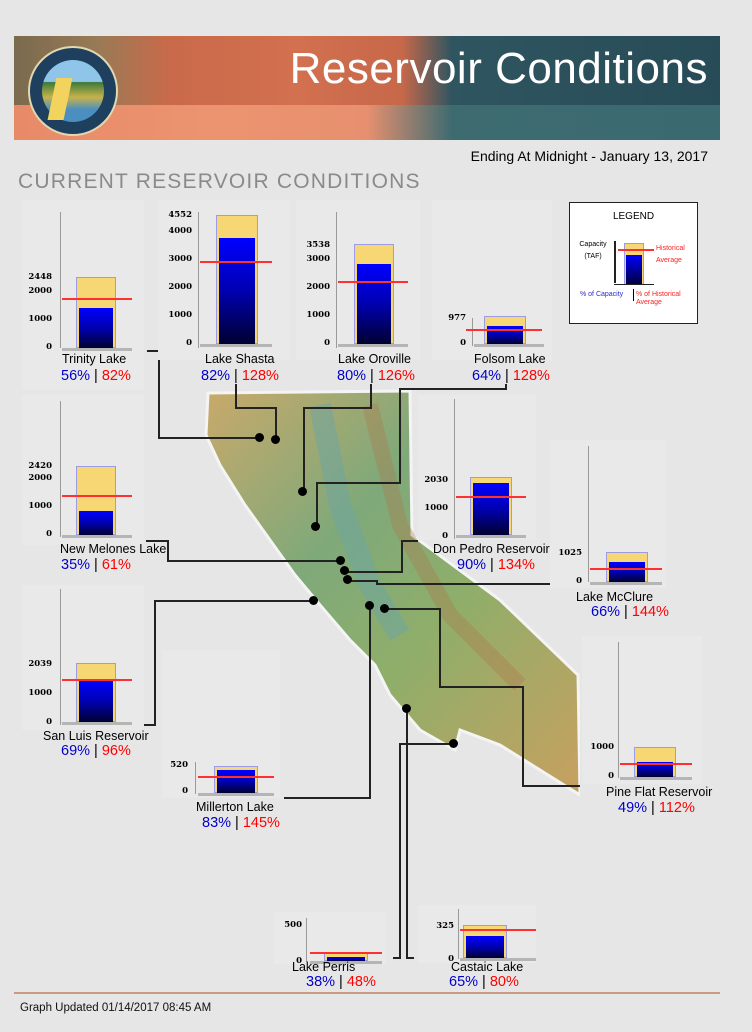 The image size is (752, 1032). I want to click on tick-label: 2030, so click(436, 480).